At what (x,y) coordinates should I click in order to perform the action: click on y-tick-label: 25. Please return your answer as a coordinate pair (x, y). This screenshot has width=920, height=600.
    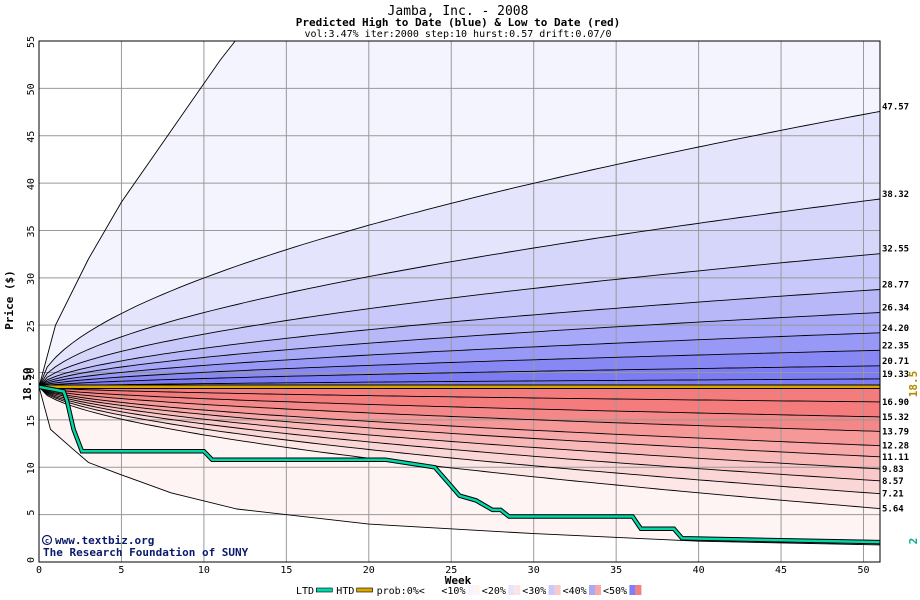
    Looking at the image, I should click on (31, 326).